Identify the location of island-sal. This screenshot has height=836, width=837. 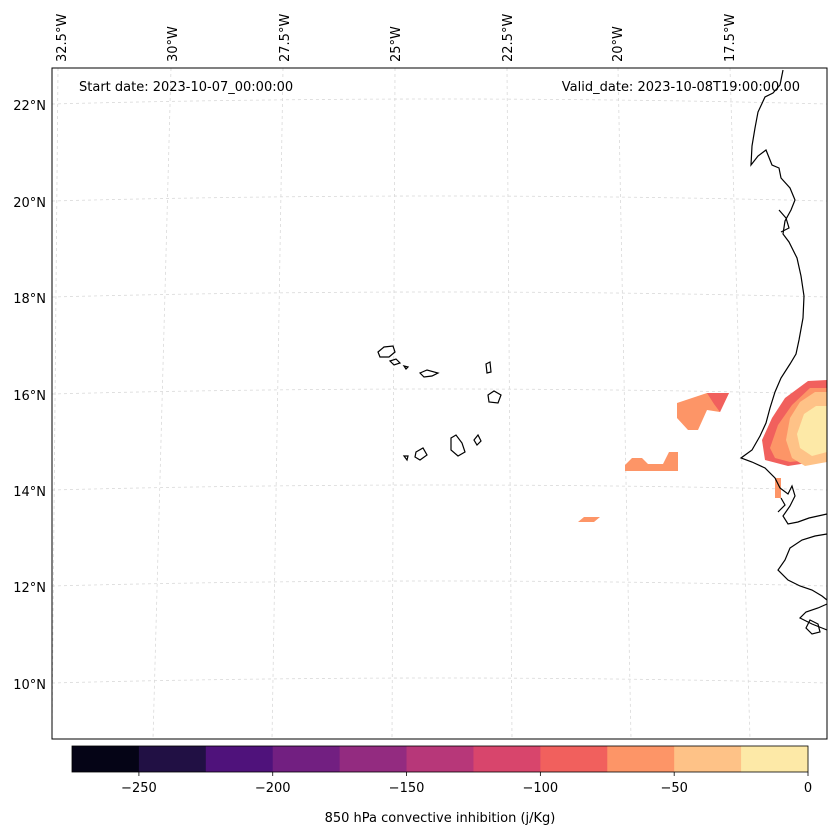
(488, 367).